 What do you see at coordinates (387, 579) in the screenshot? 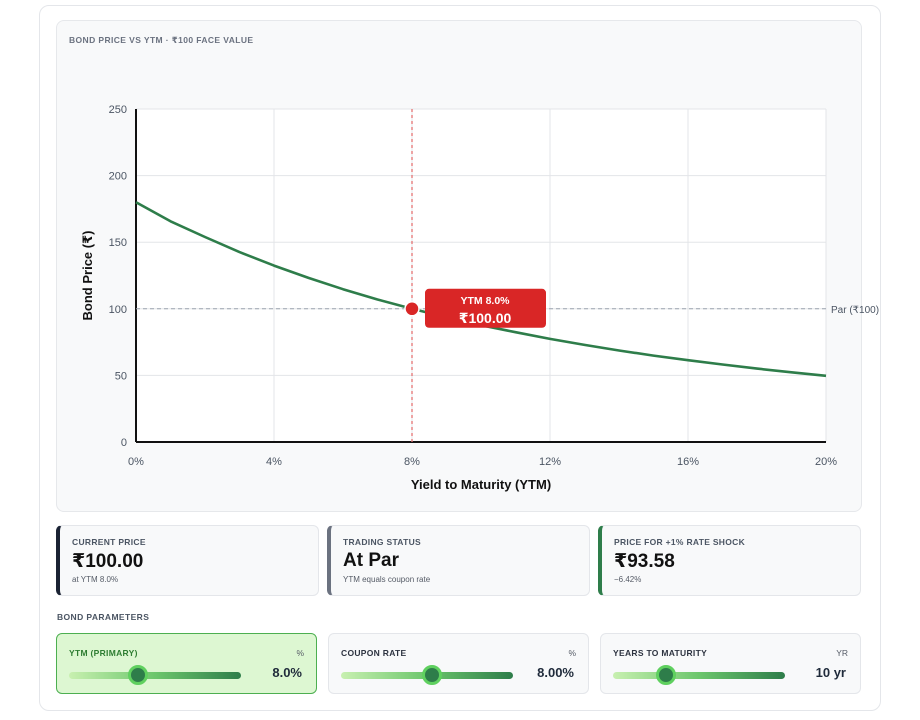
I see `metric-subtext: YTM equals coupon rate` at bounding box center [387, 579].